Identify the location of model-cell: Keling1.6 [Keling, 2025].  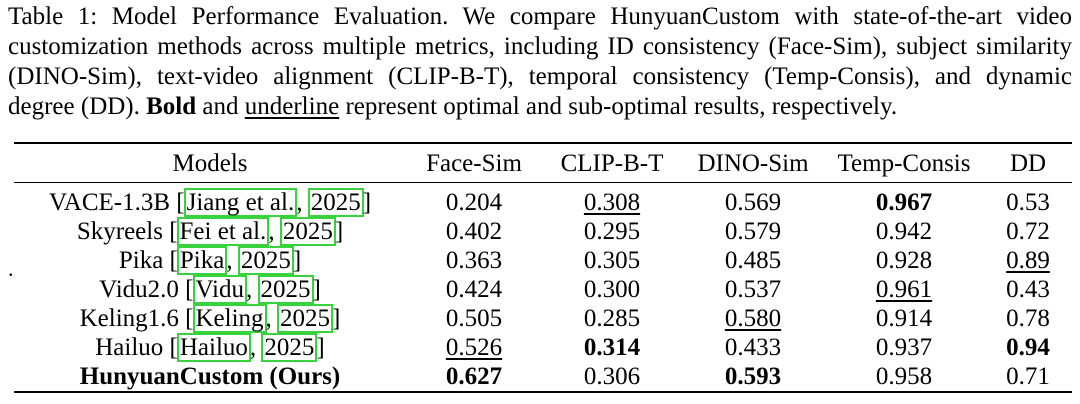
(210, 318).